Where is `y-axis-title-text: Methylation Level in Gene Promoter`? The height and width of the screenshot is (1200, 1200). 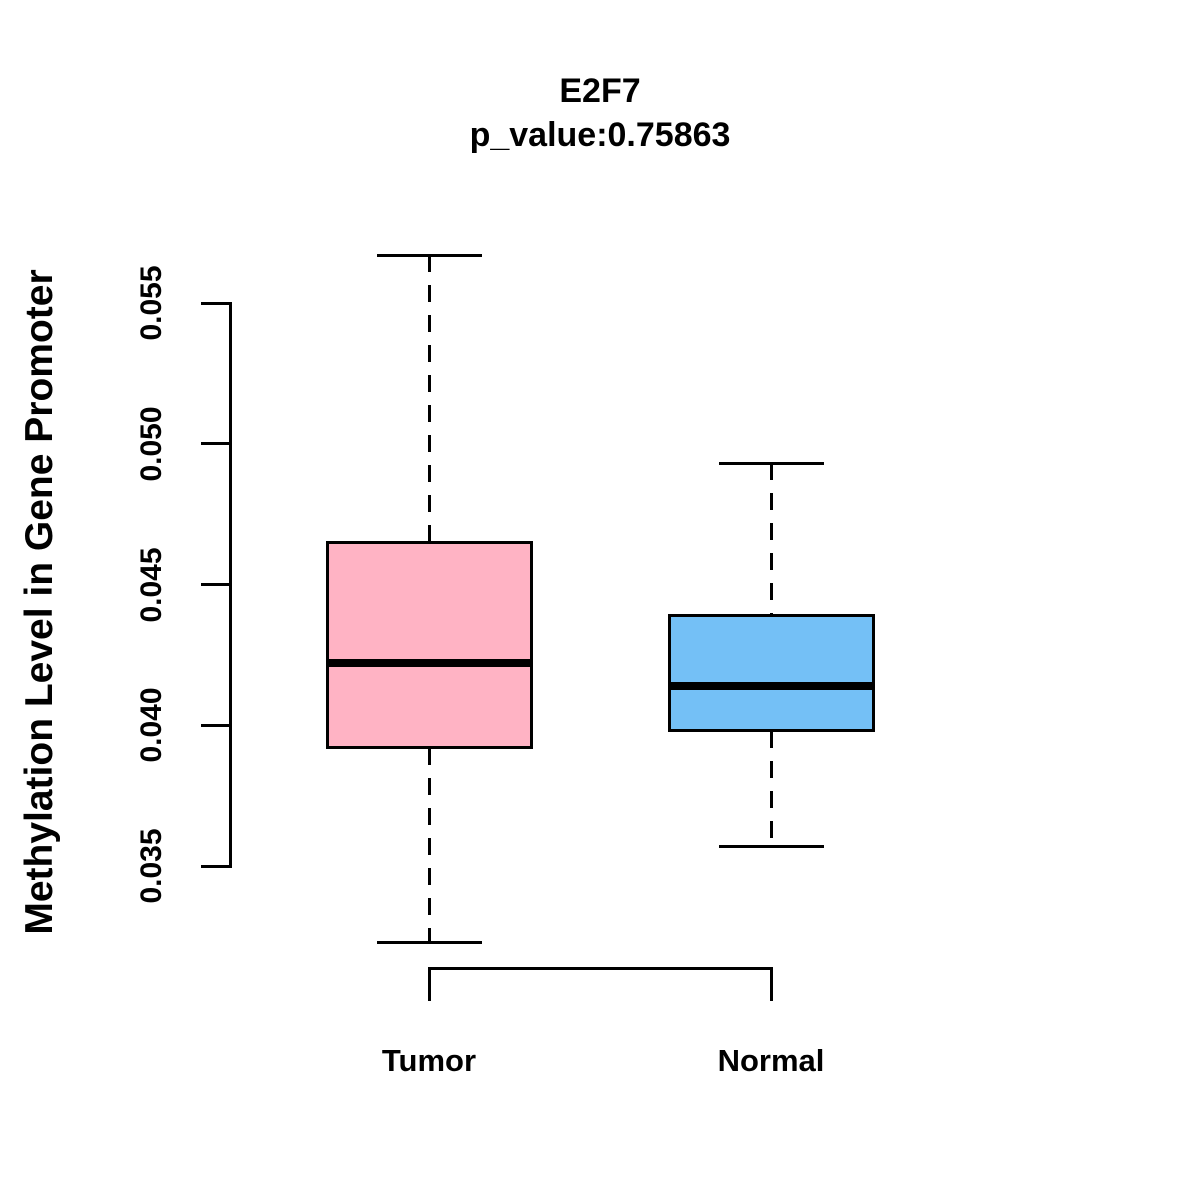
y-axis-title-text: Methylation Level in Gene Promoter is located at coordinates (39, 602).